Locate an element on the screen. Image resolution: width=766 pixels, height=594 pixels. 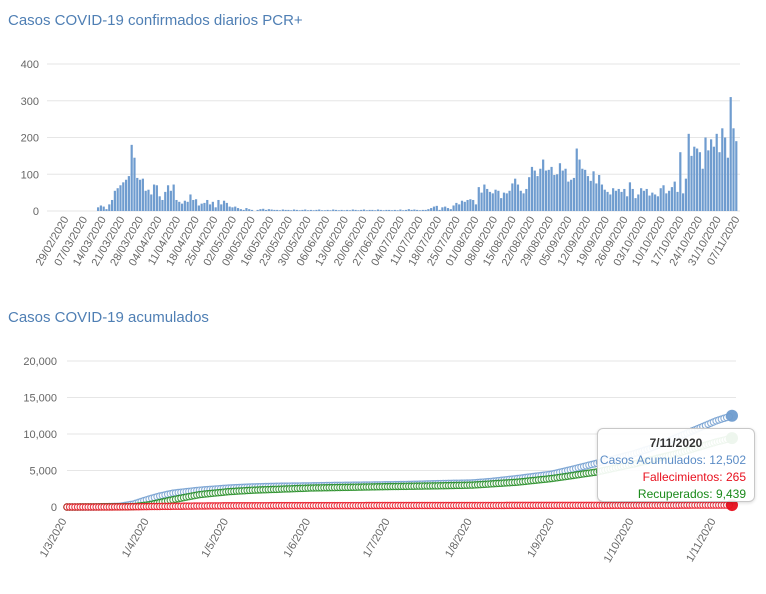
x-tick-label: 1/10/2020 is located at coordinates (619, 541).